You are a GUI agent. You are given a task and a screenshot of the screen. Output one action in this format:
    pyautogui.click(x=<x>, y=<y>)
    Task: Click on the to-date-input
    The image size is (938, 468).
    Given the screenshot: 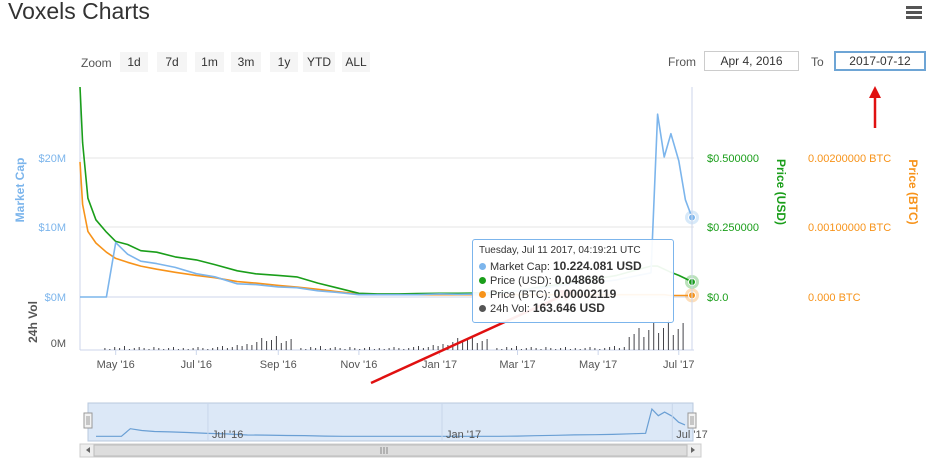 What is the action you would take?
    pyautogui.click(x=880, y=61)
    